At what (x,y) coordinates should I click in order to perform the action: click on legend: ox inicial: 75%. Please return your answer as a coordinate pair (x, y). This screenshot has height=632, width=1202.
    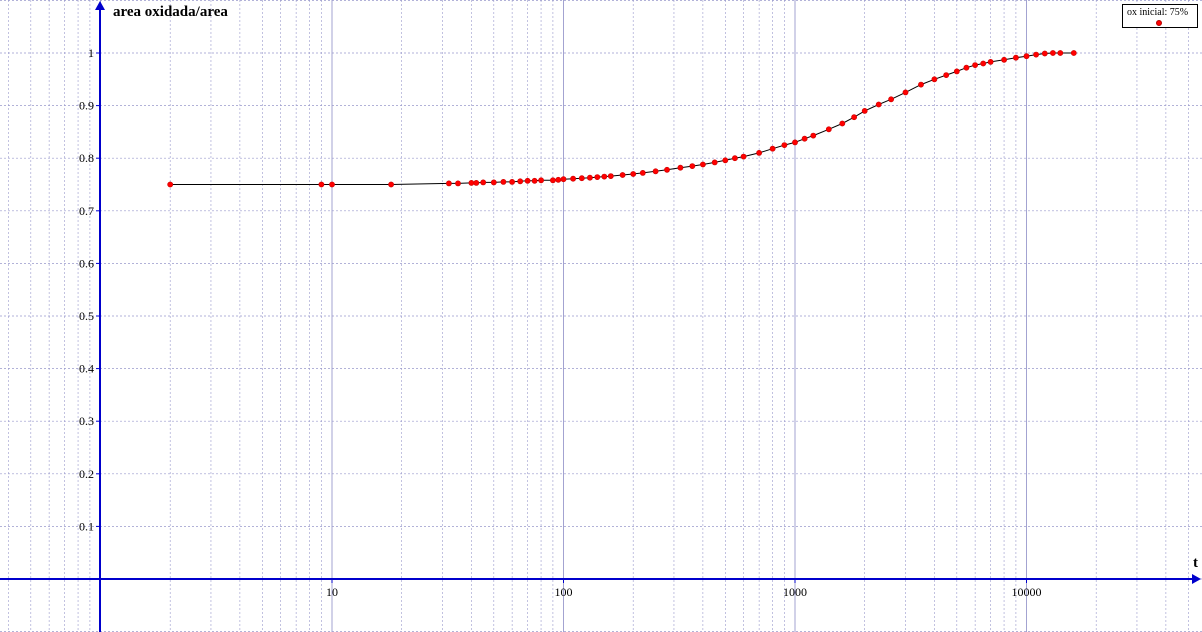
    Looking at the image, I should click on (1160, 16).